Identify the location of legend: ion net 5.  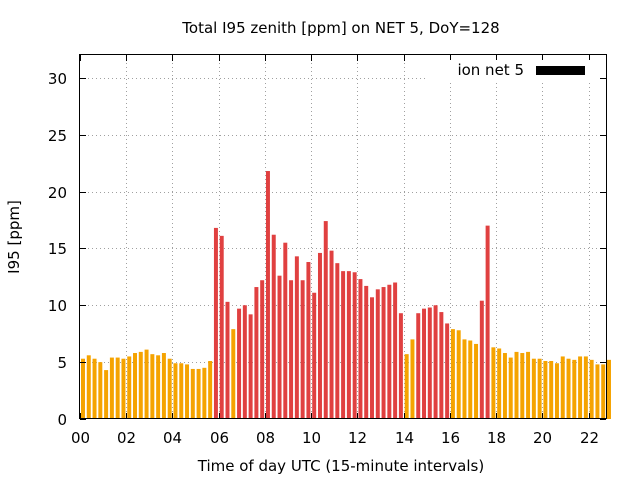
(514, 71).